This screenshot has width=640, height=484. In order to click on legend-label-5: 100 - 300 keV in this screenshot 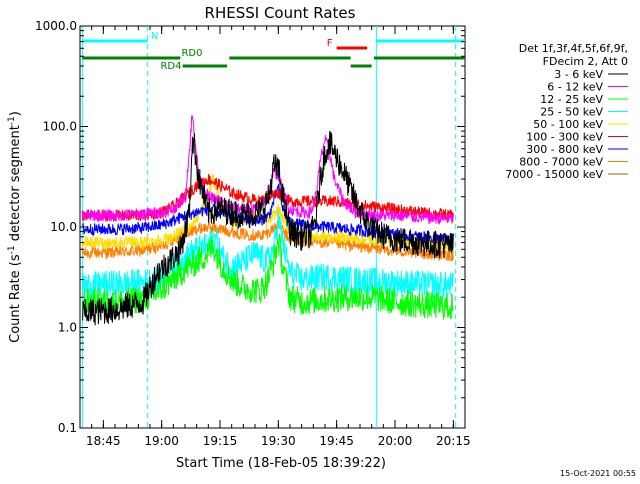, I will do `click(564, 137)`.